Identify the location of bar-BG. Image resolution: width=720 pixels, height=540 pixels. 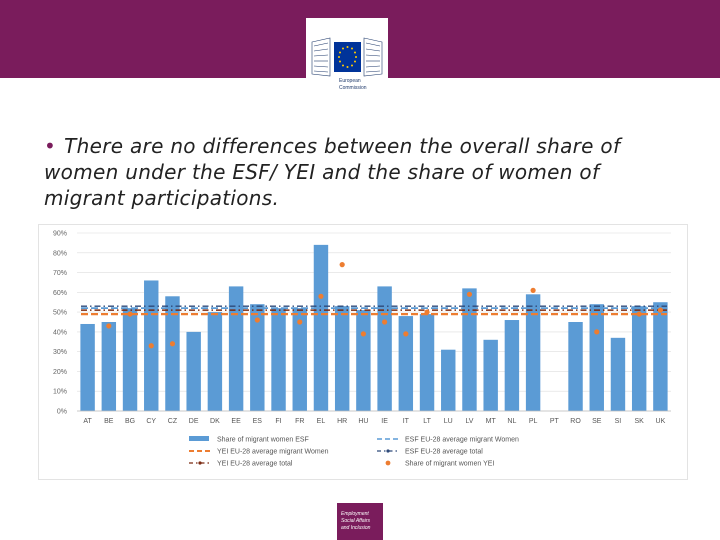
(130, 359).